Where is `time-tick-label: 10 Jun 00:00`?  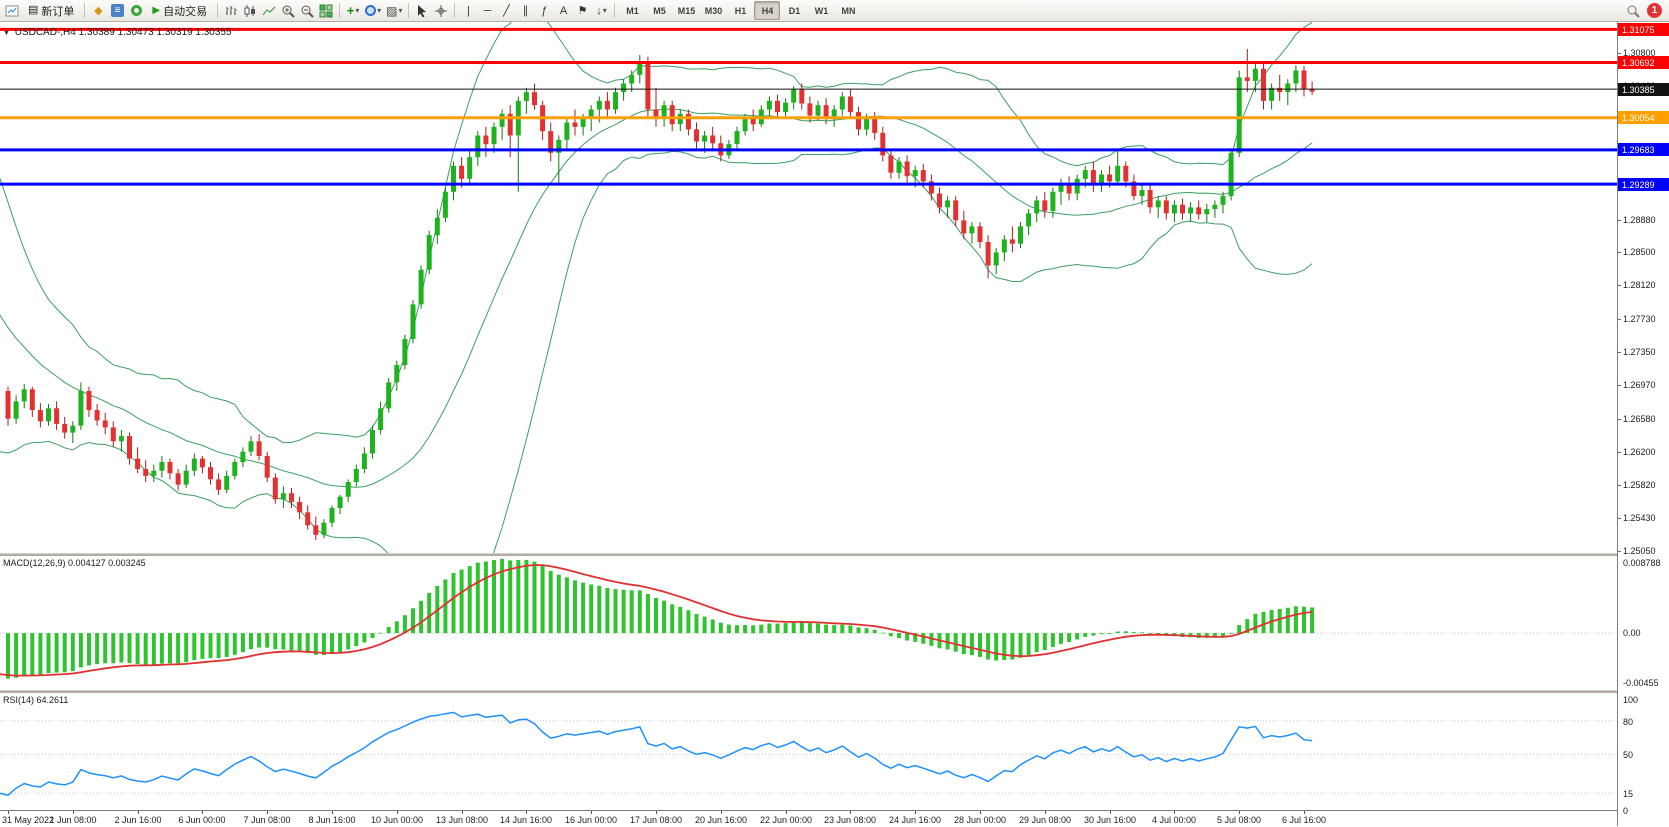
time-tick-label: 10 Jun 00:00 is located at coordinates (397, 820).